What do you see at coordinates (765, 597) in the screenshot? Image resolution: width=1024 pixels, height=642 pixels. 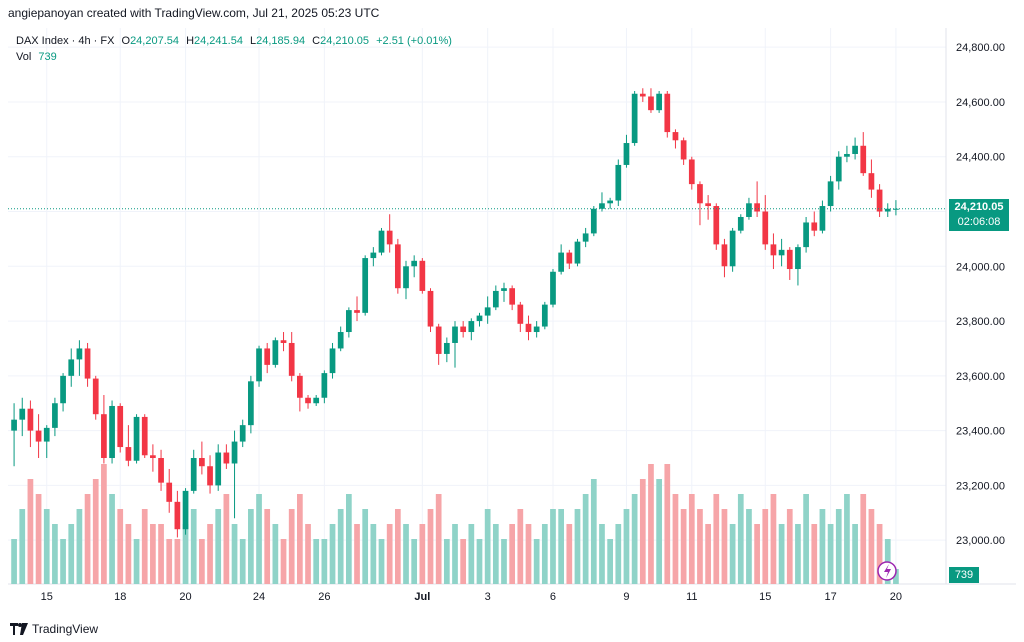 I see `time-axis-label: 15` at bounding box center [765, 597].